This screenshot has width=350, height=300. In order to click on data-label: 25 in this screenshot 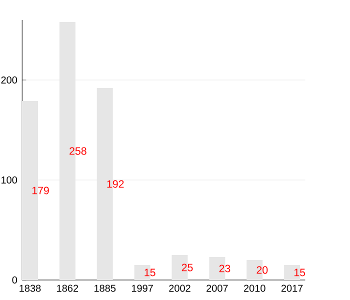, I will do `click(187, 268)`.